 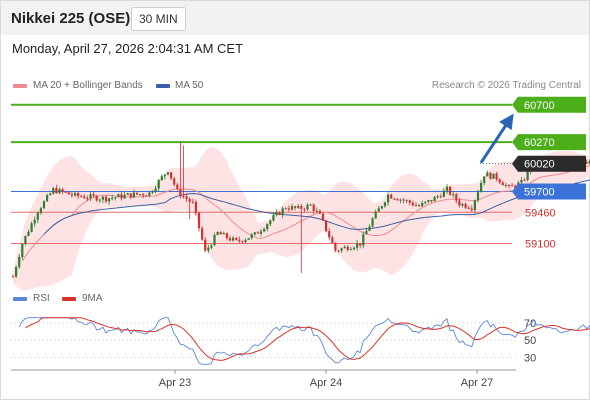 What do you see at coordinates (158, 19) in the screenshot?
I see `timeframe-button: 30 MIN` at bounding box center [158, 19].